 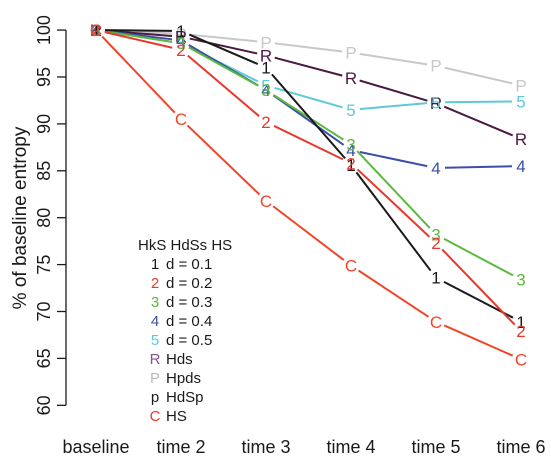 I want to click on legend-label: HdSp, so click(x=185, y=397).